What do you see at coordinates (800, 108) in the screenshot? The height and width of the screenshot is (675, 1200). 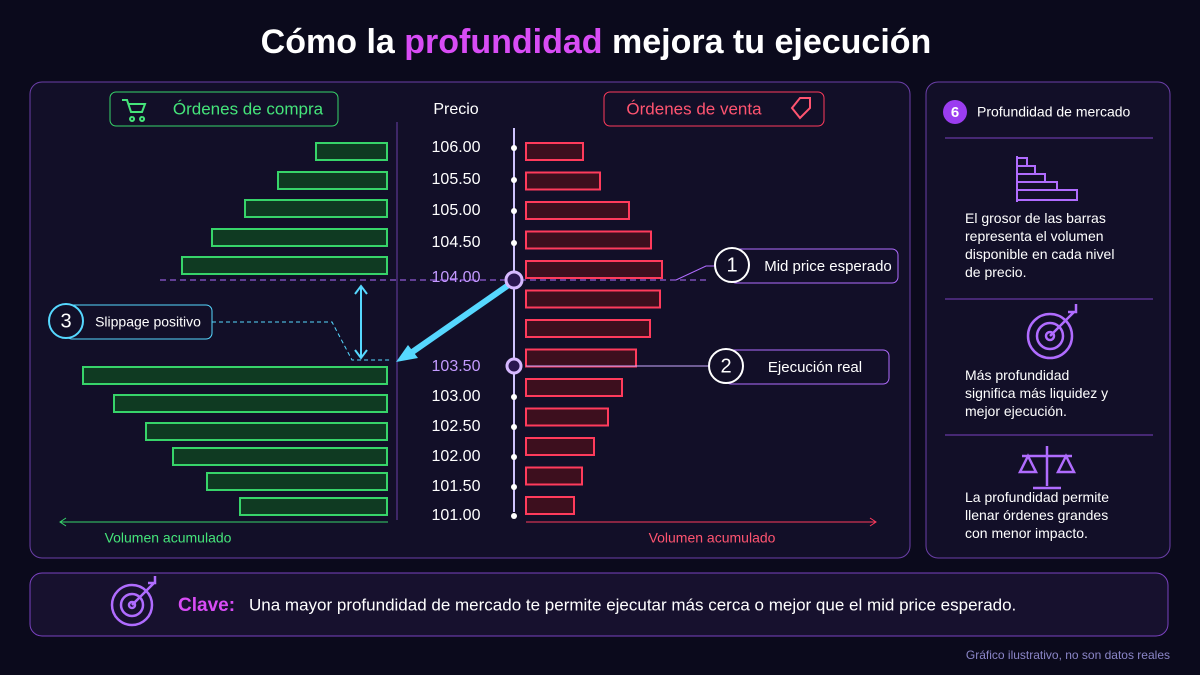 I see `tag-icon` at bounding box center [800, 108].